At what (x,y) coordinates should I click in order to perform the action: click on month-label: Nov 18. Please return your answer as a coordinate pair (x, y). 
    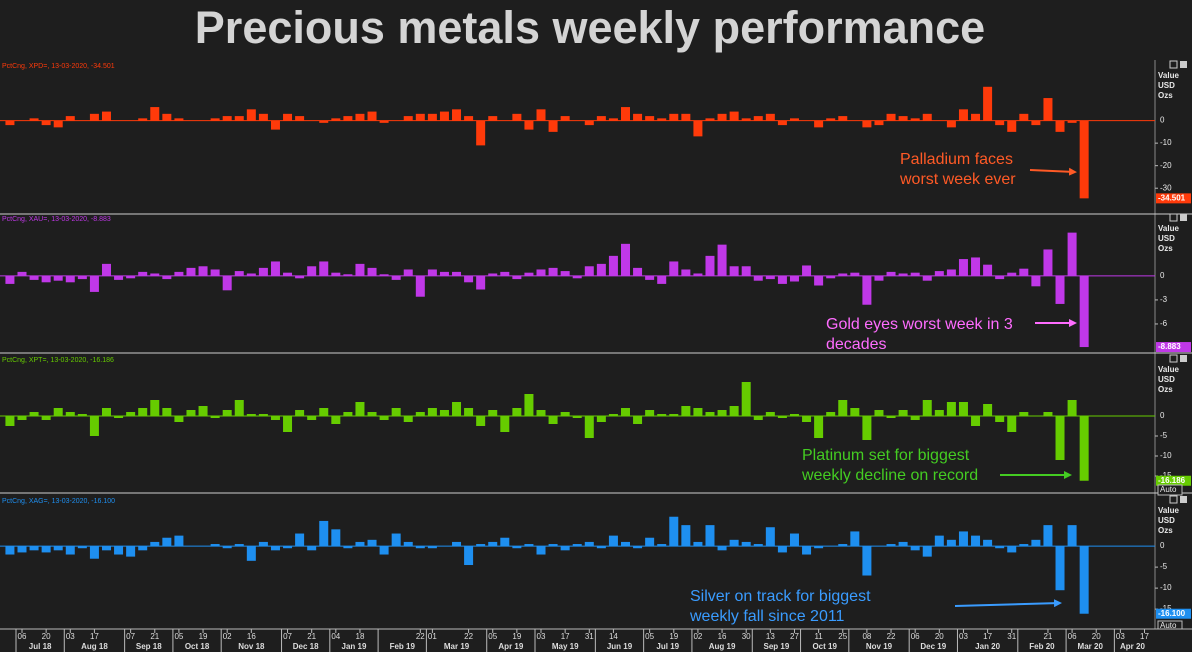
    Looking at the image, I should click on (251, 646).